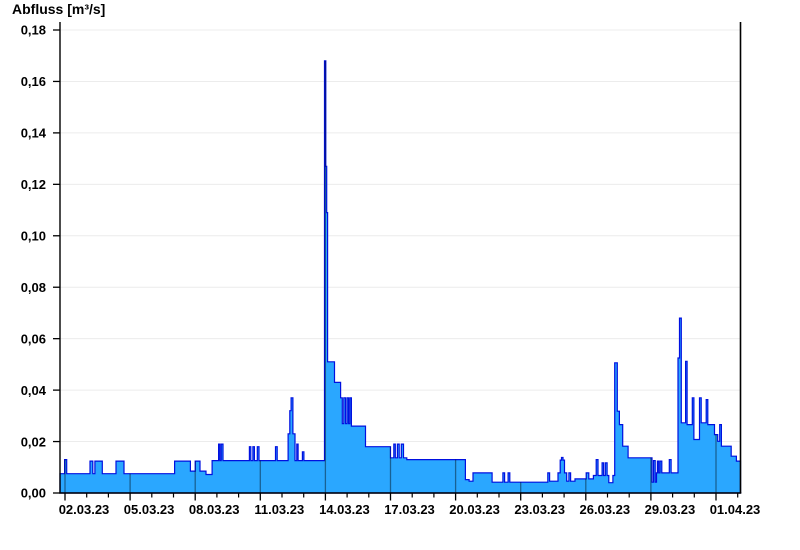 The width and height of the screenshot is (800, 550). I want to click on x-tick-label: 05.03.23, so click(149, 509).